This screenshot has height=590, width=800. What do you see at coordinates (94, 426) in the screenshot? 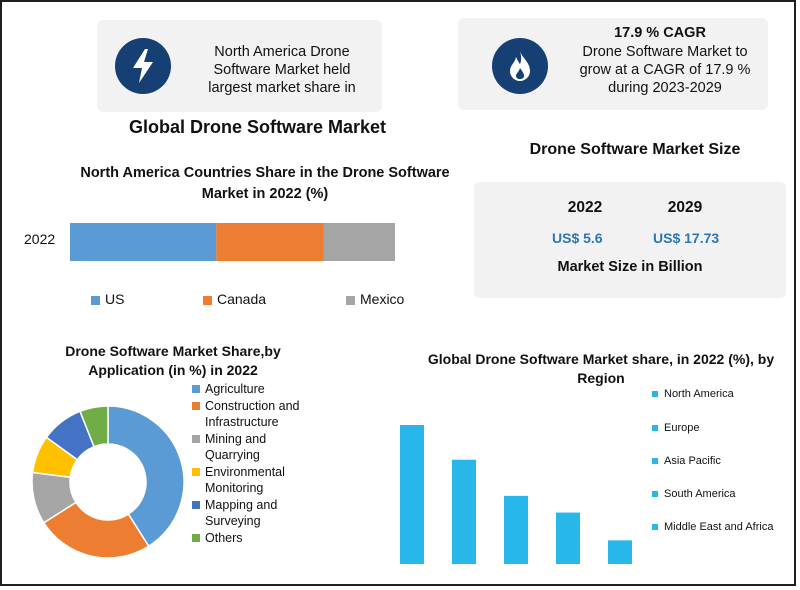
I see `donut-slice-others` at bounding box center [94, 426].